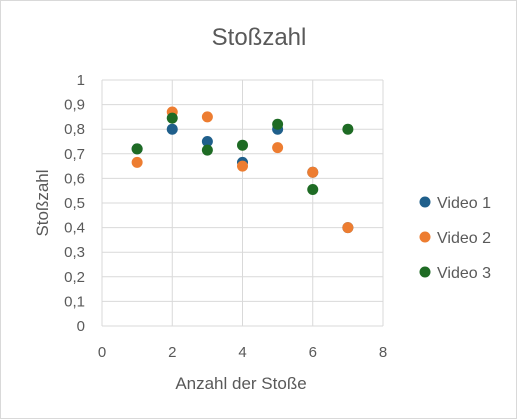 The width and height of the screenshot is (517, 419). What do you see at coordinates (74, 252) in the screenshot?
I see `y-tick-label: 0,3` at bounding box center [74, 252].